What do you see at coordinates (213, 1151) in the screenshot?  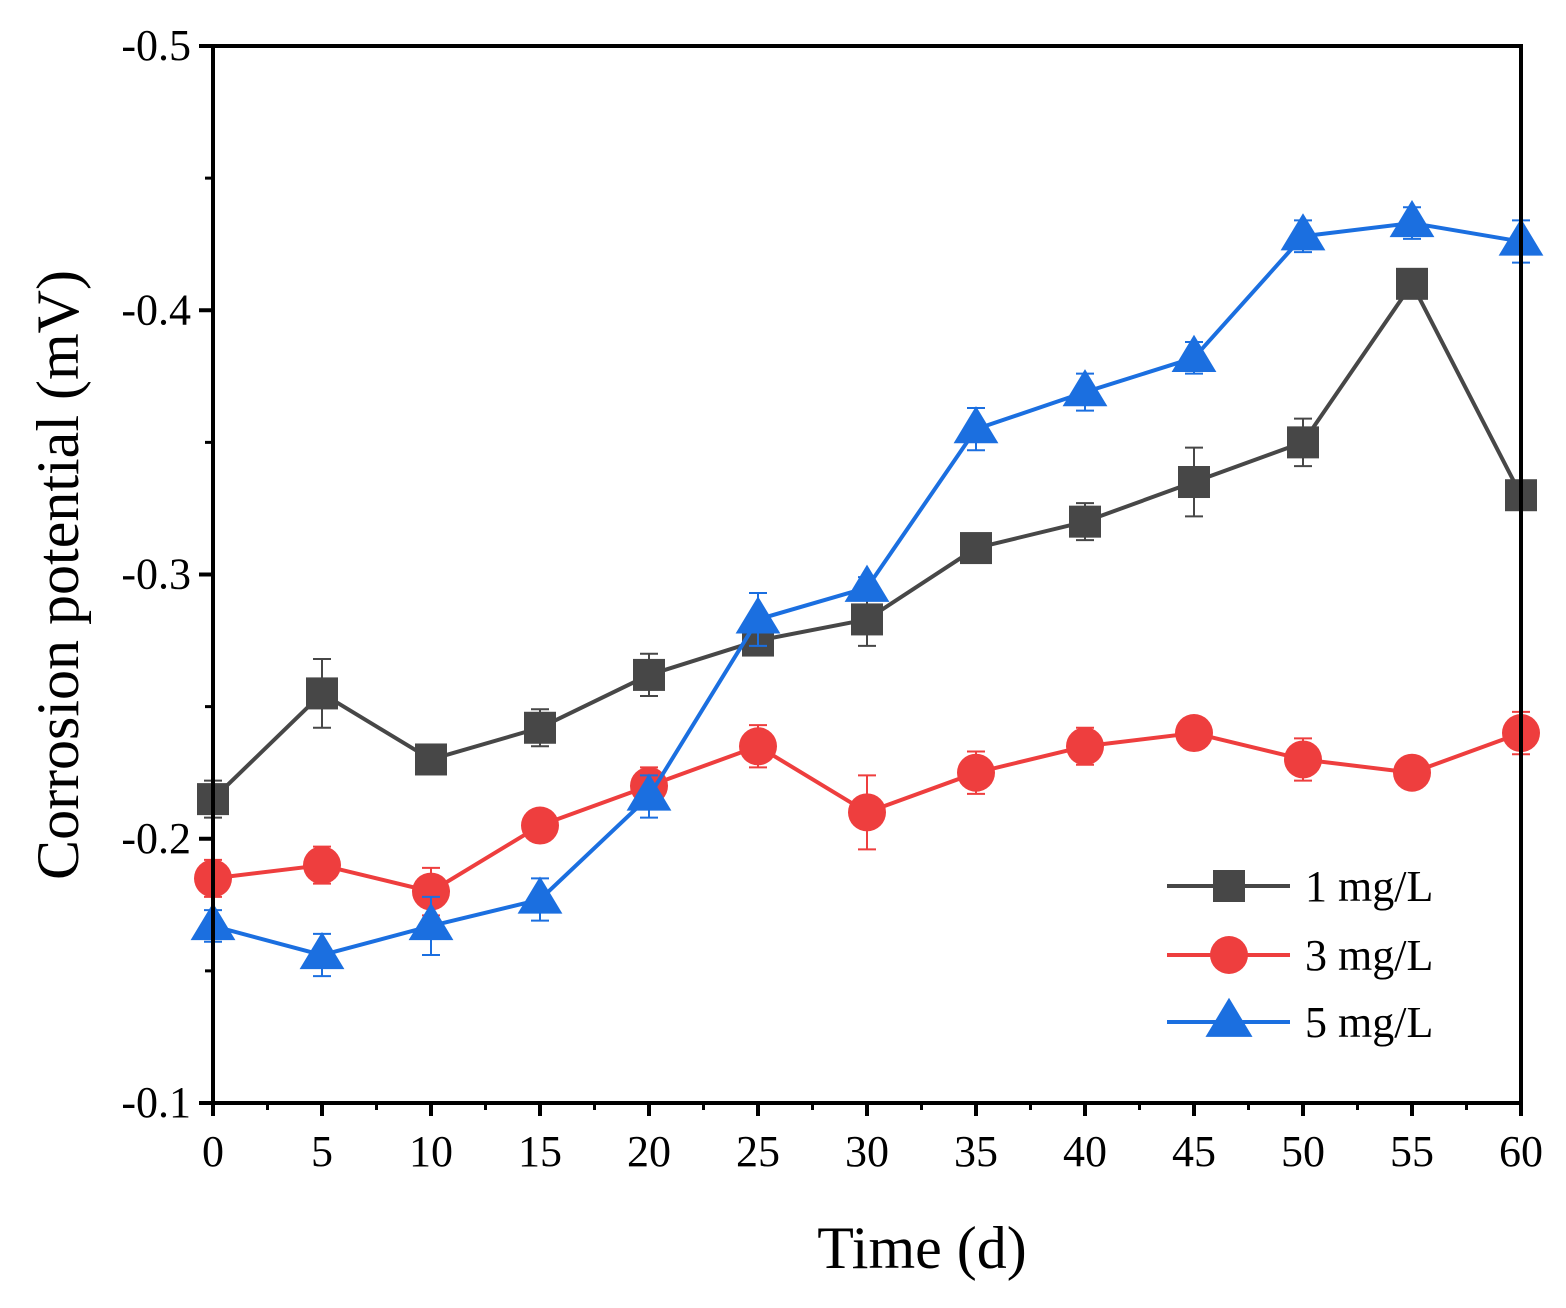 I see `x-tick-label: 0` at bounding box center [213, 1151].